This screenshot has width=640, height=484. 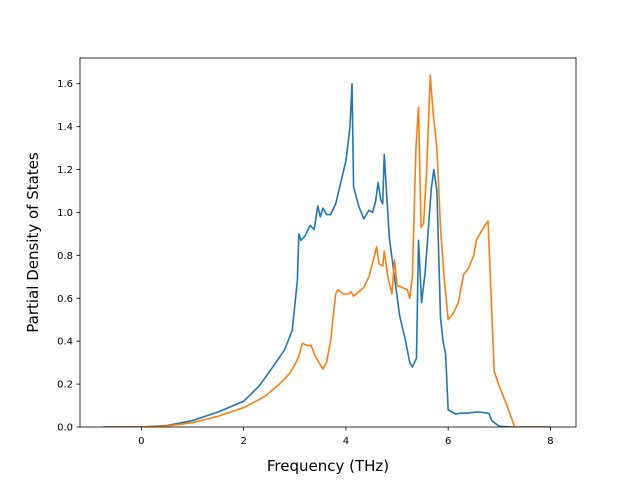 I want to click on y-tick-label: 1.0, so click(x=65, y=213).